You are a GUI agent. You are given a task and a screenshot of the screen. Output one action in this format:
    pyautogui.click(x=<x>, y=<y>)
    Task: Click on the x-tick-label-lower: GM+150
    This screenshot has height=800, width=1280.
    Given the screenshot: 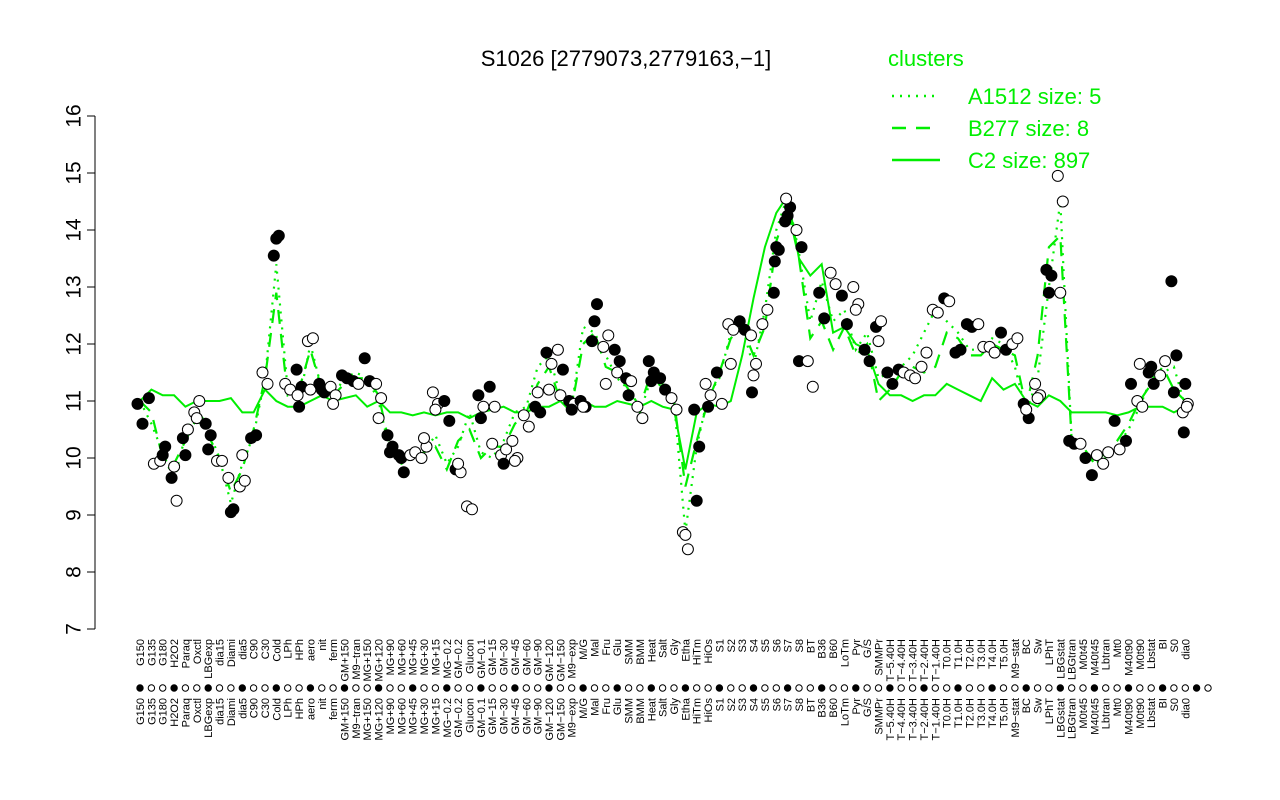 What is the action you would take?
    pyautogui.click(x=346, y=719)
    